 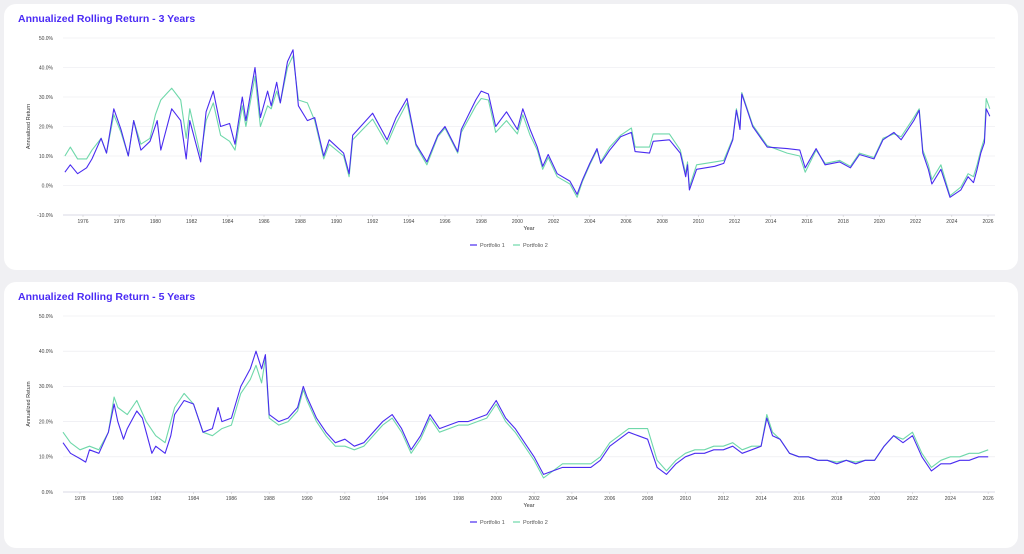 I want to click on x-tick-label: 1976, so click(x=82, y=222).